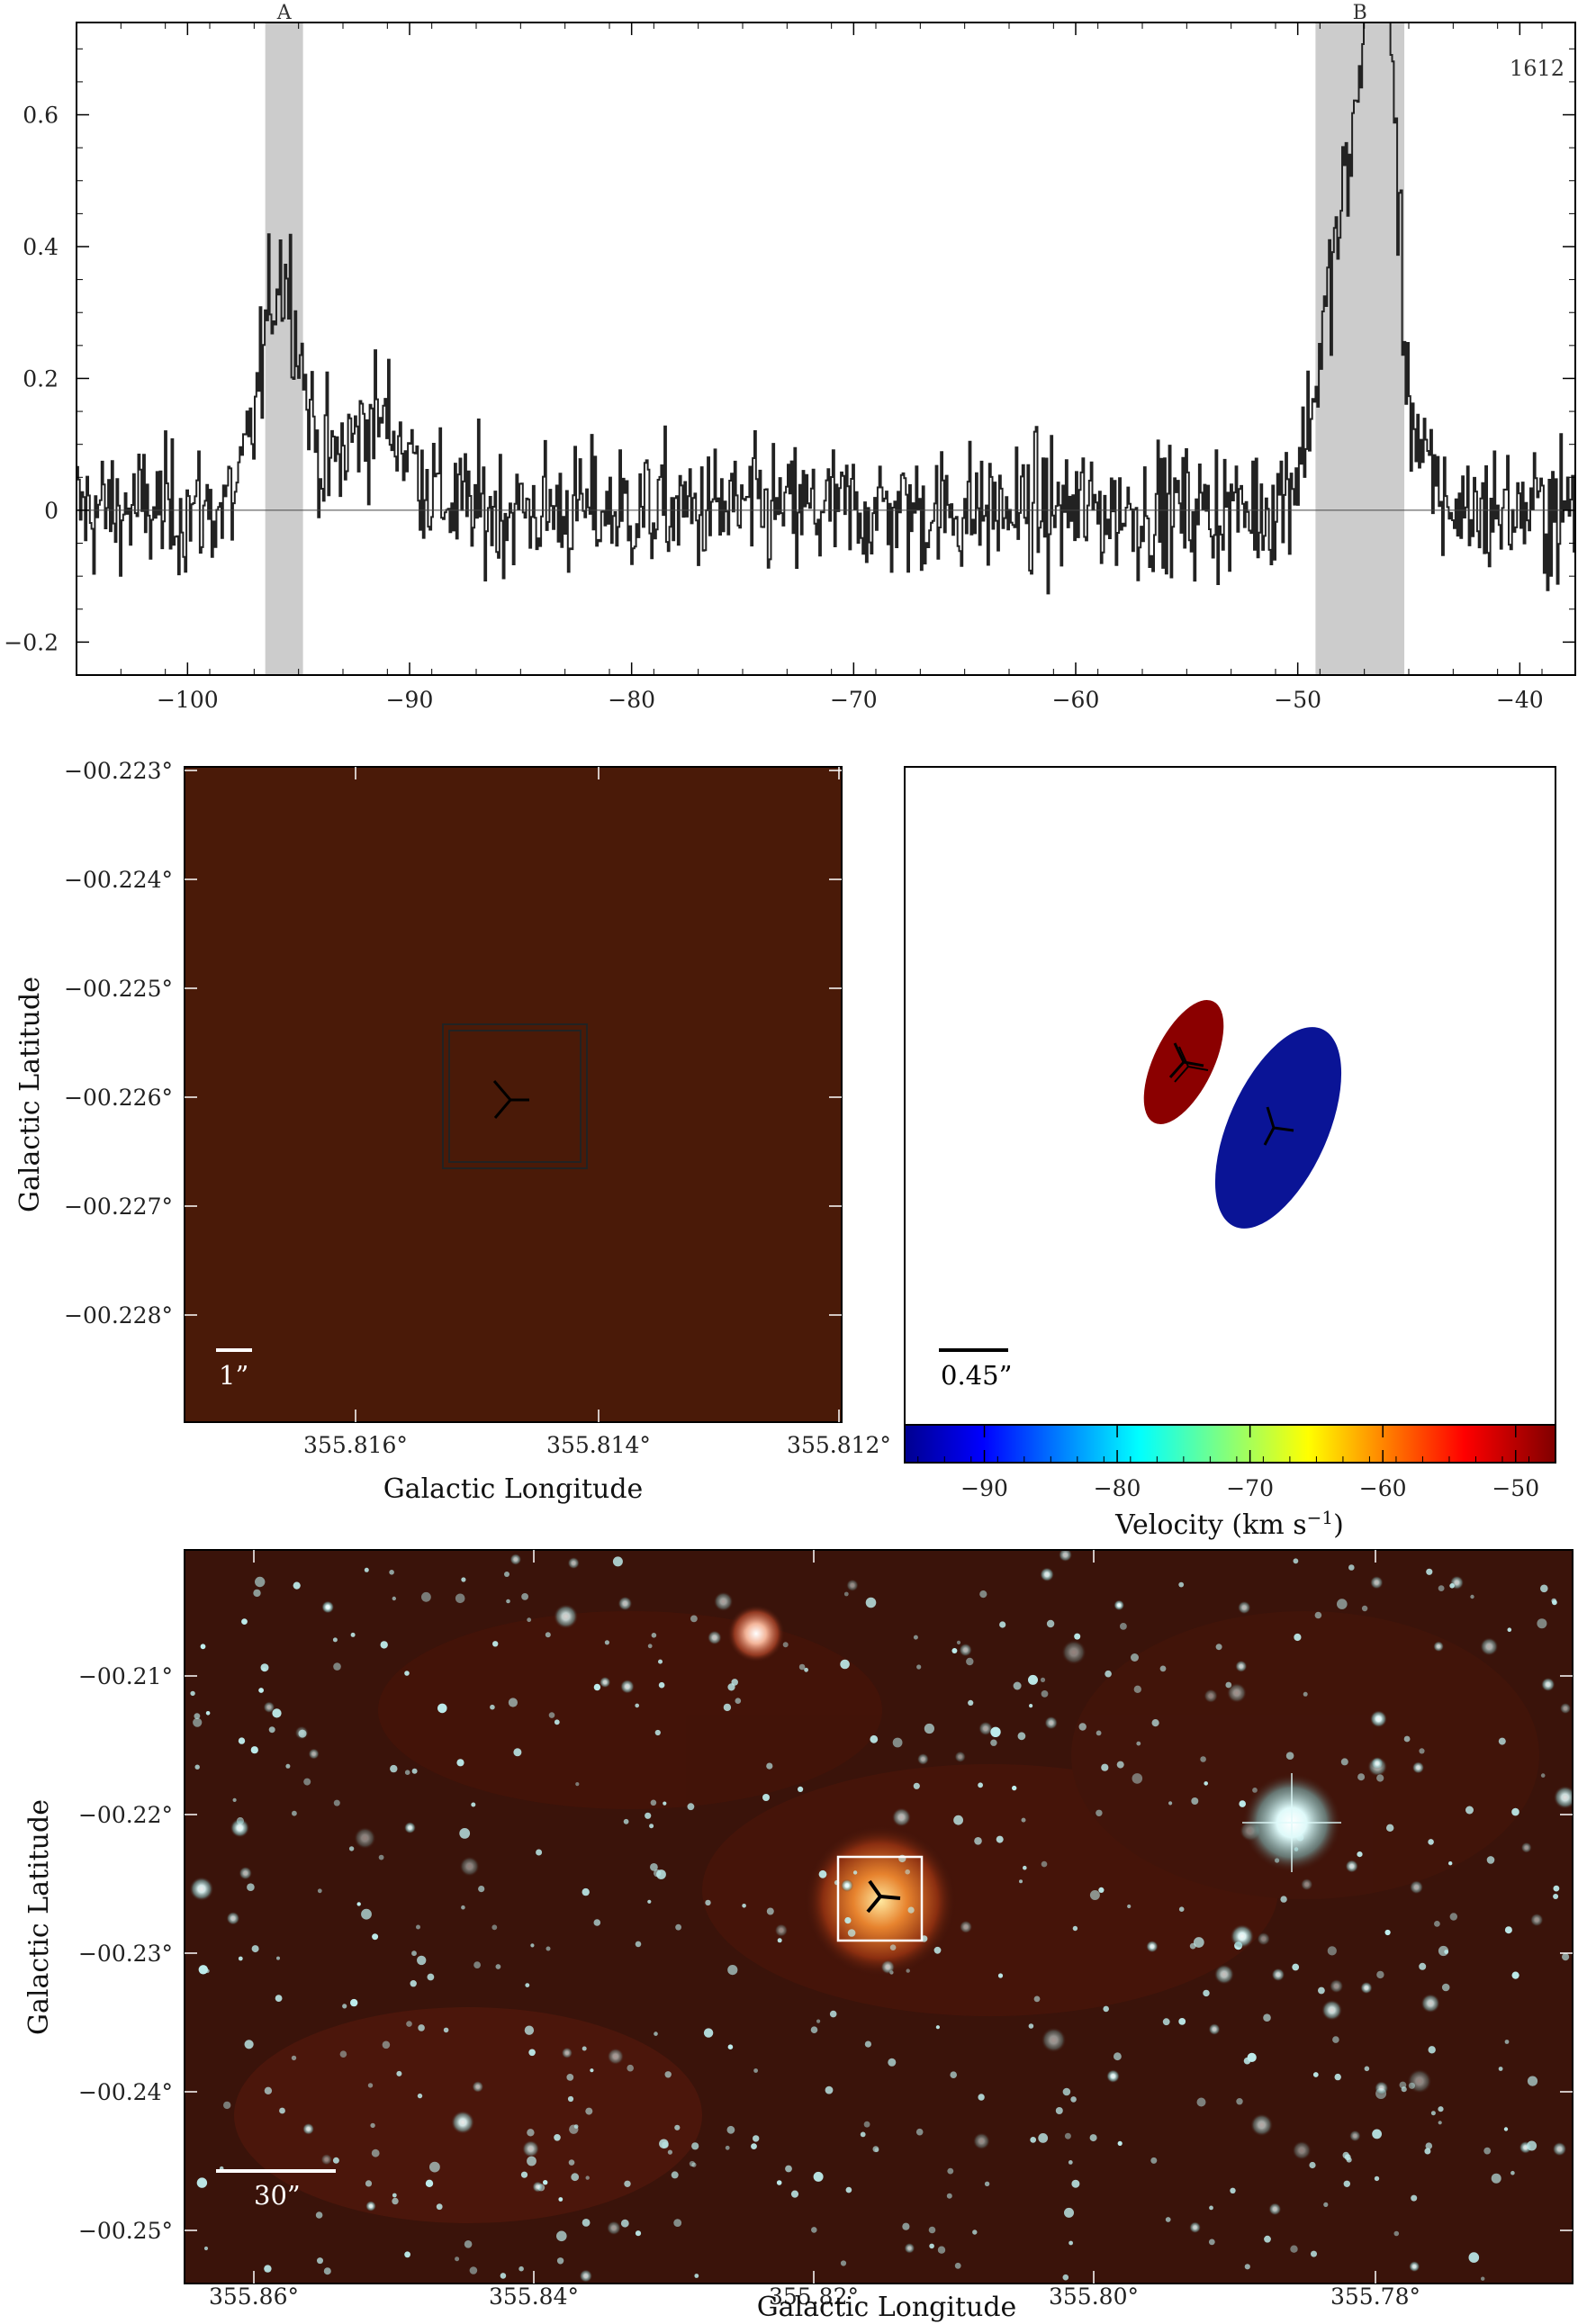  What do you see at coordinates (125, 1676) in the screenshot?
I see `wide-ytick-label: −00.21°` at bounding box center [125, 1676].